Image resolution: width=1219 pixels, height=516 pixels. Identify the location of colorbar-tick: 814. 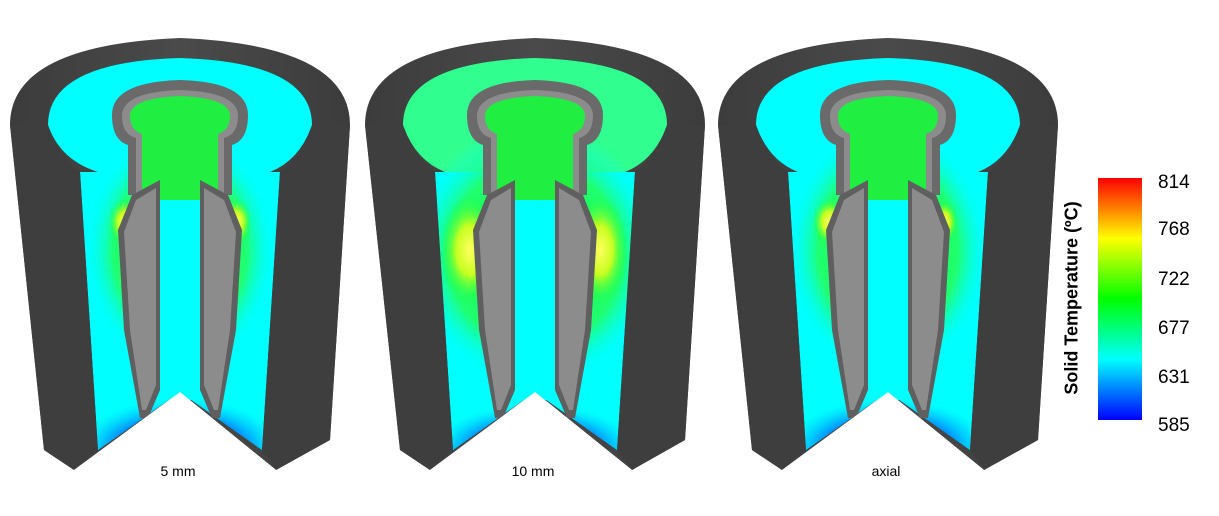
(1174, 182).